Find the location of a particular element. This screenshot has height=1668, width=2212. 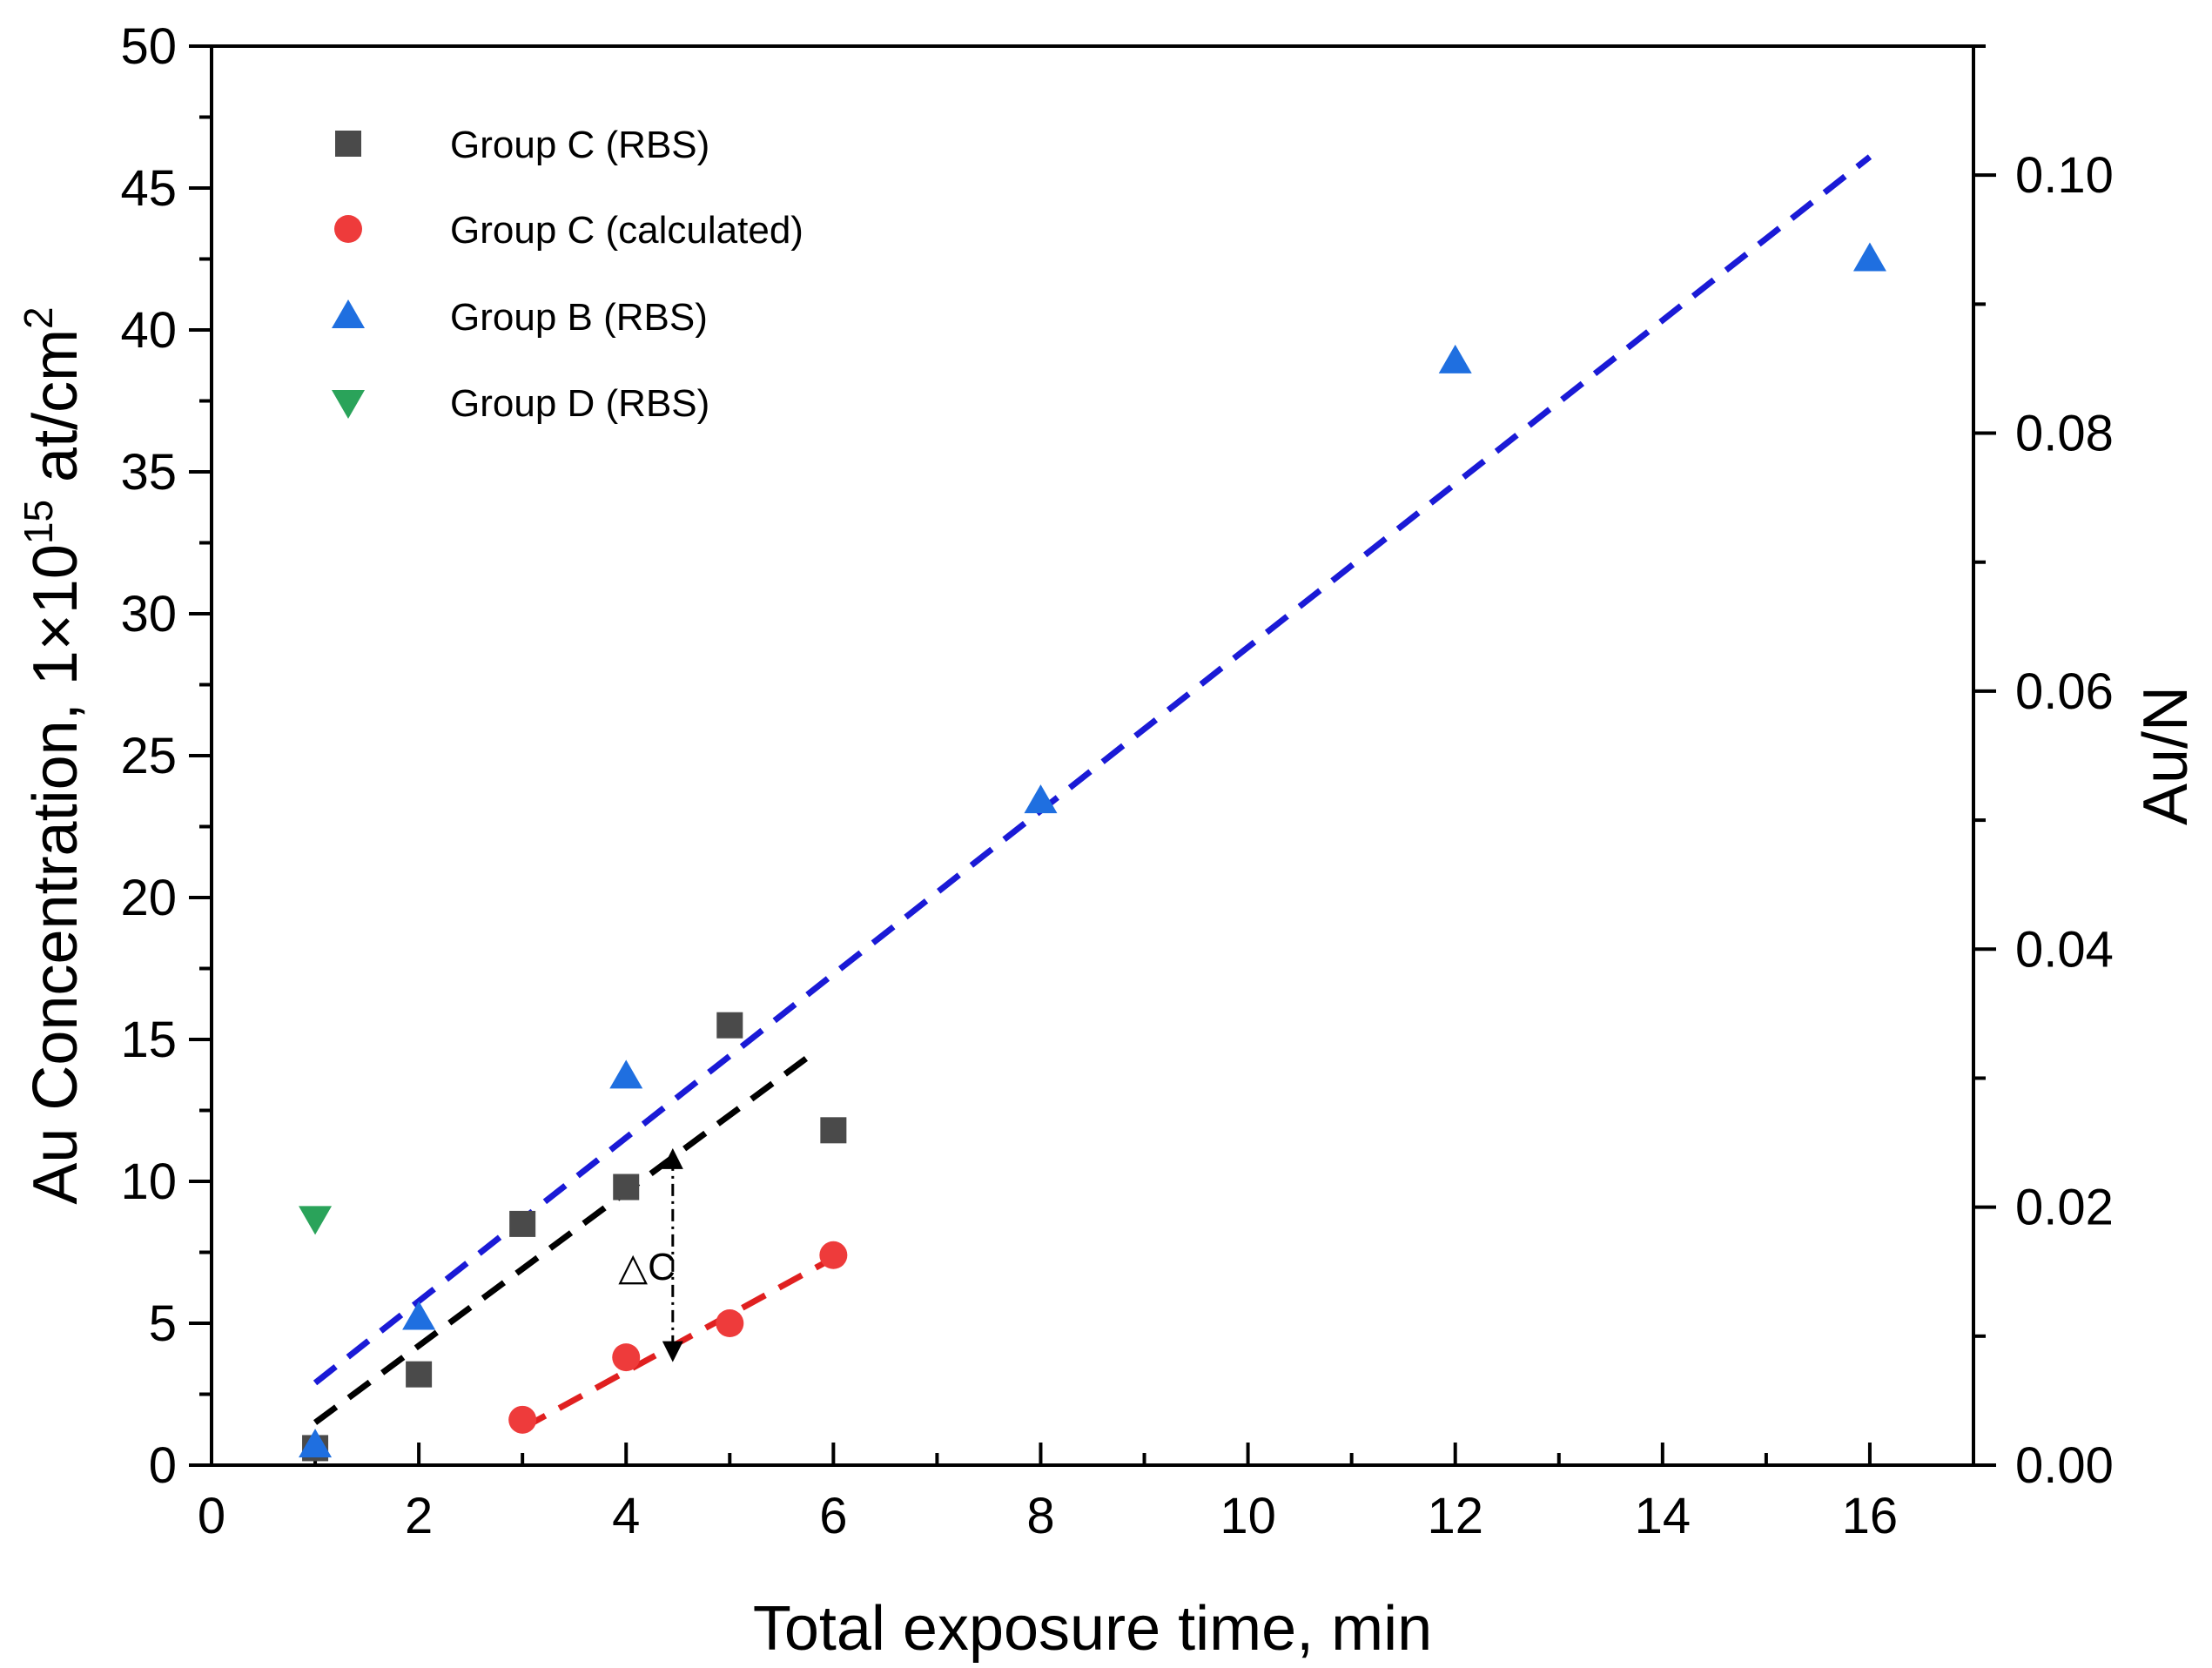

y-axis-title-right: Au/N is located at coordinates (2166, 755).